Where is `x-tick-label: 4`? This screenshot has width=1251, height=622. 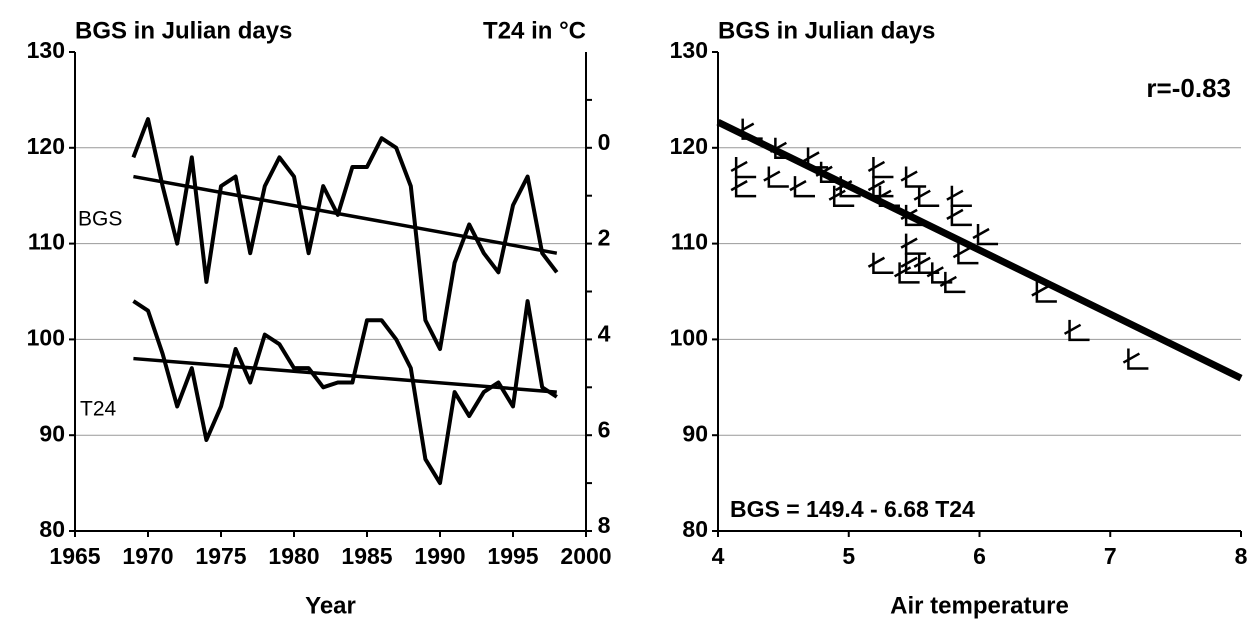 x-tick-label: 4 is located at coordinates (718, 556).